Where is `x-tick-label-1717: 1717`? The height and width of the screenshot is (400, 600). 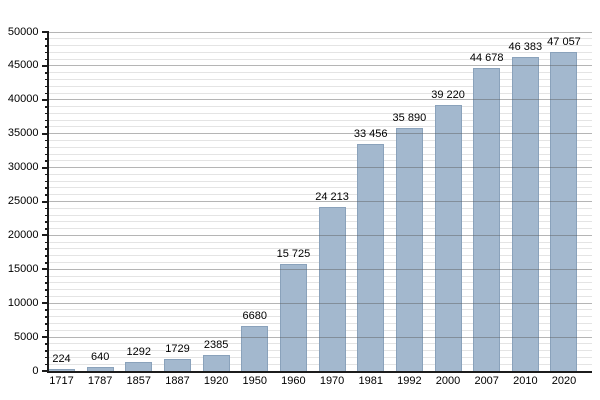 x-tick-label-1717: 1717 is located at coordinates (61, 380).